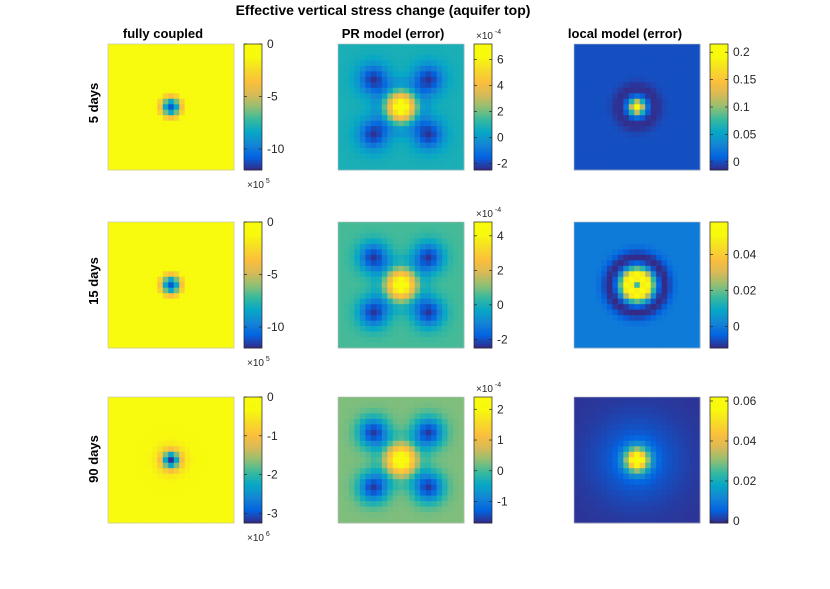 The image size is (830, 589). Describe the element at coordinates (171, 285) in the screenshot. I see `heatmap-frame` at that location.